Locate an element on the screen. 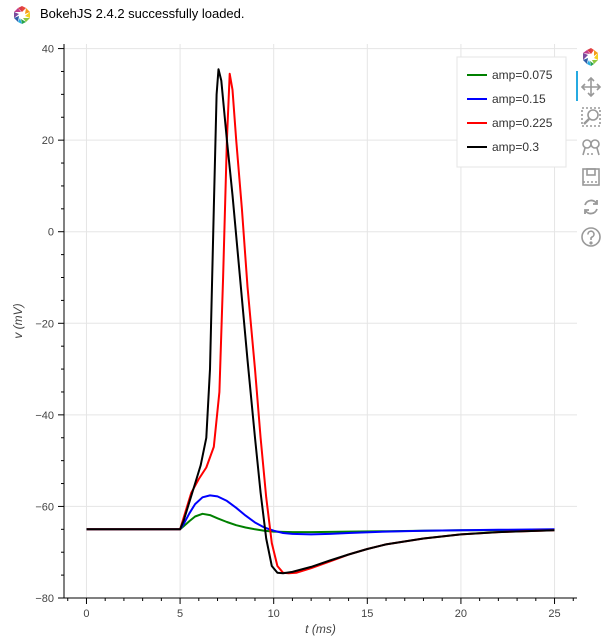 The width and height of the screenshot is (607, 636). wheel-zoom-icon is located at coordinates (591, 147).